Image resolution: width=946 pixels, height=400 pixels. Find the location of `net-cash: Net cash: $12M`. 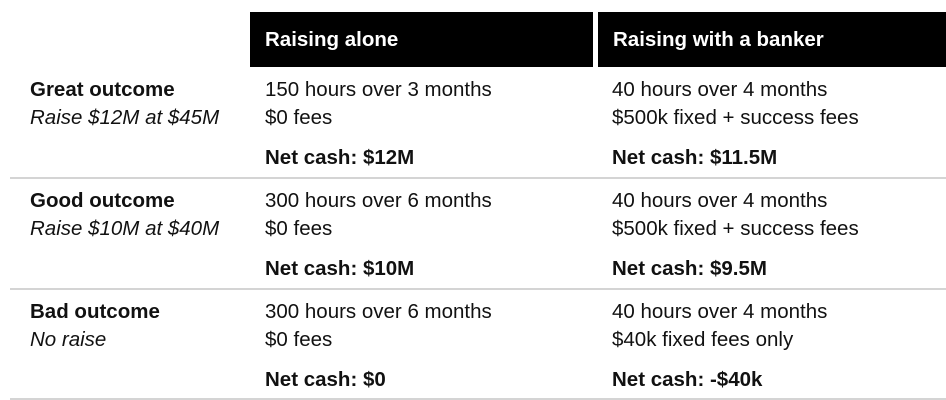

net-cash: Net cash: $12M is located at coordinates (340, 157).